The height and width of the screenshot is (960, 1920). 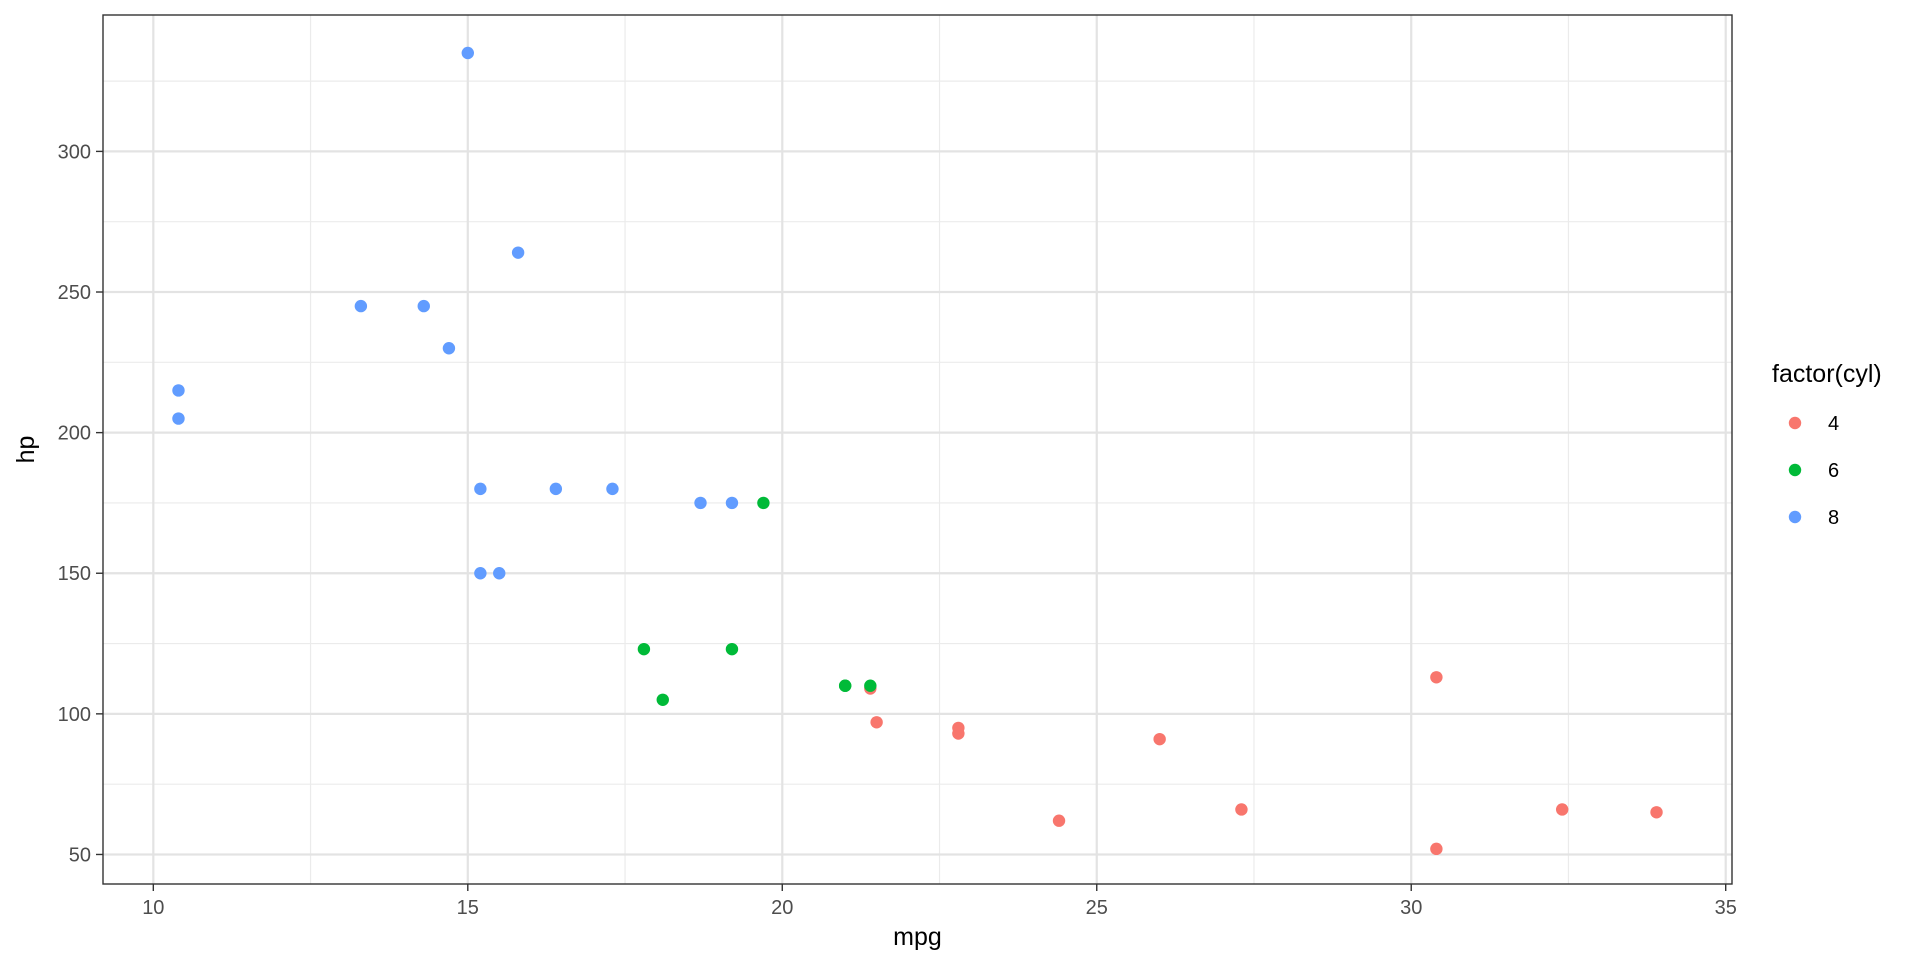 I want to click on legend: factor(cyl) 4 6 8, so click(x=1827, y=444).